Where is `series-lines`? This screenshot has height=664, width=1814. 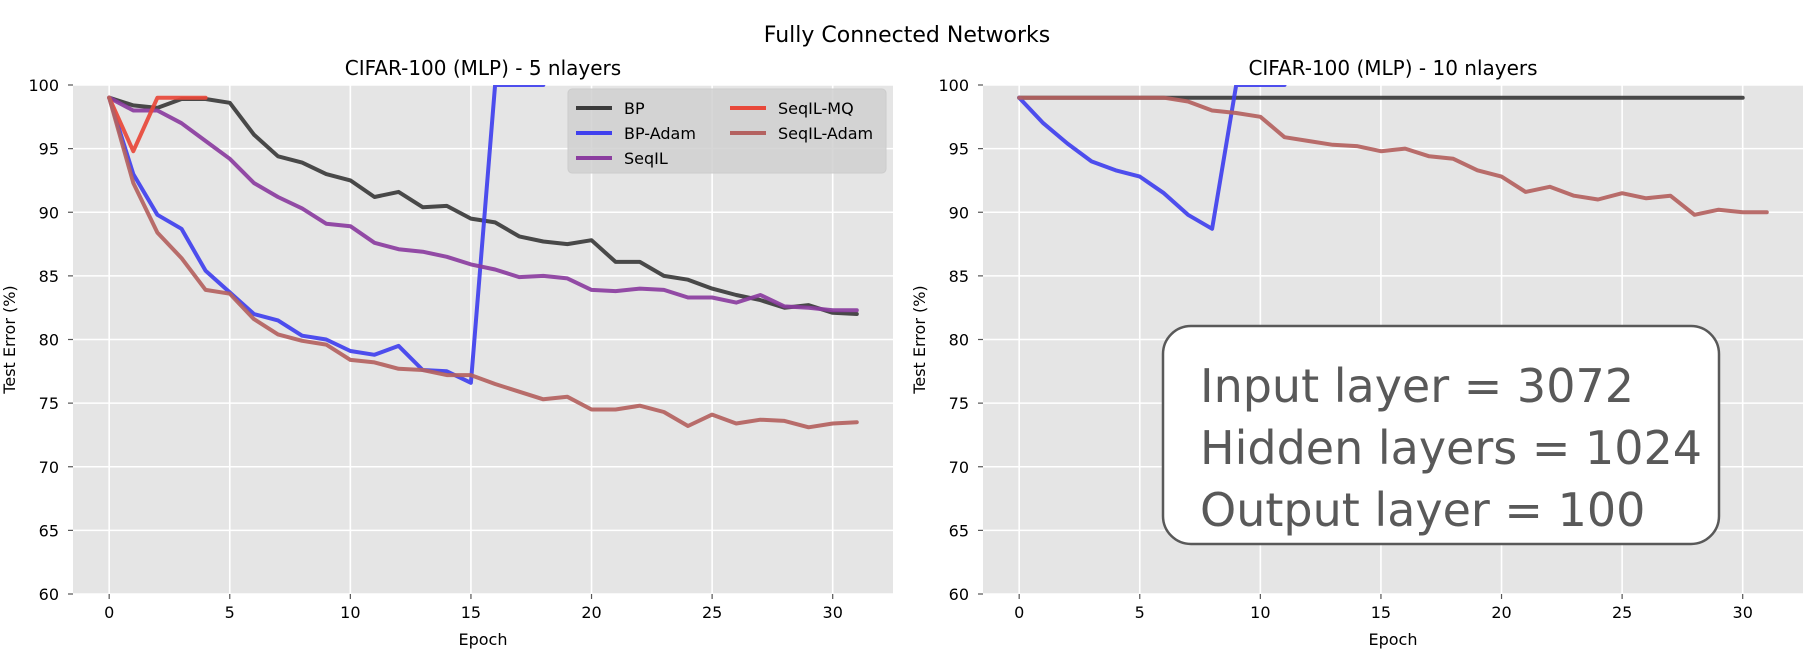 series-lines is located at coordinates (1393, 158).